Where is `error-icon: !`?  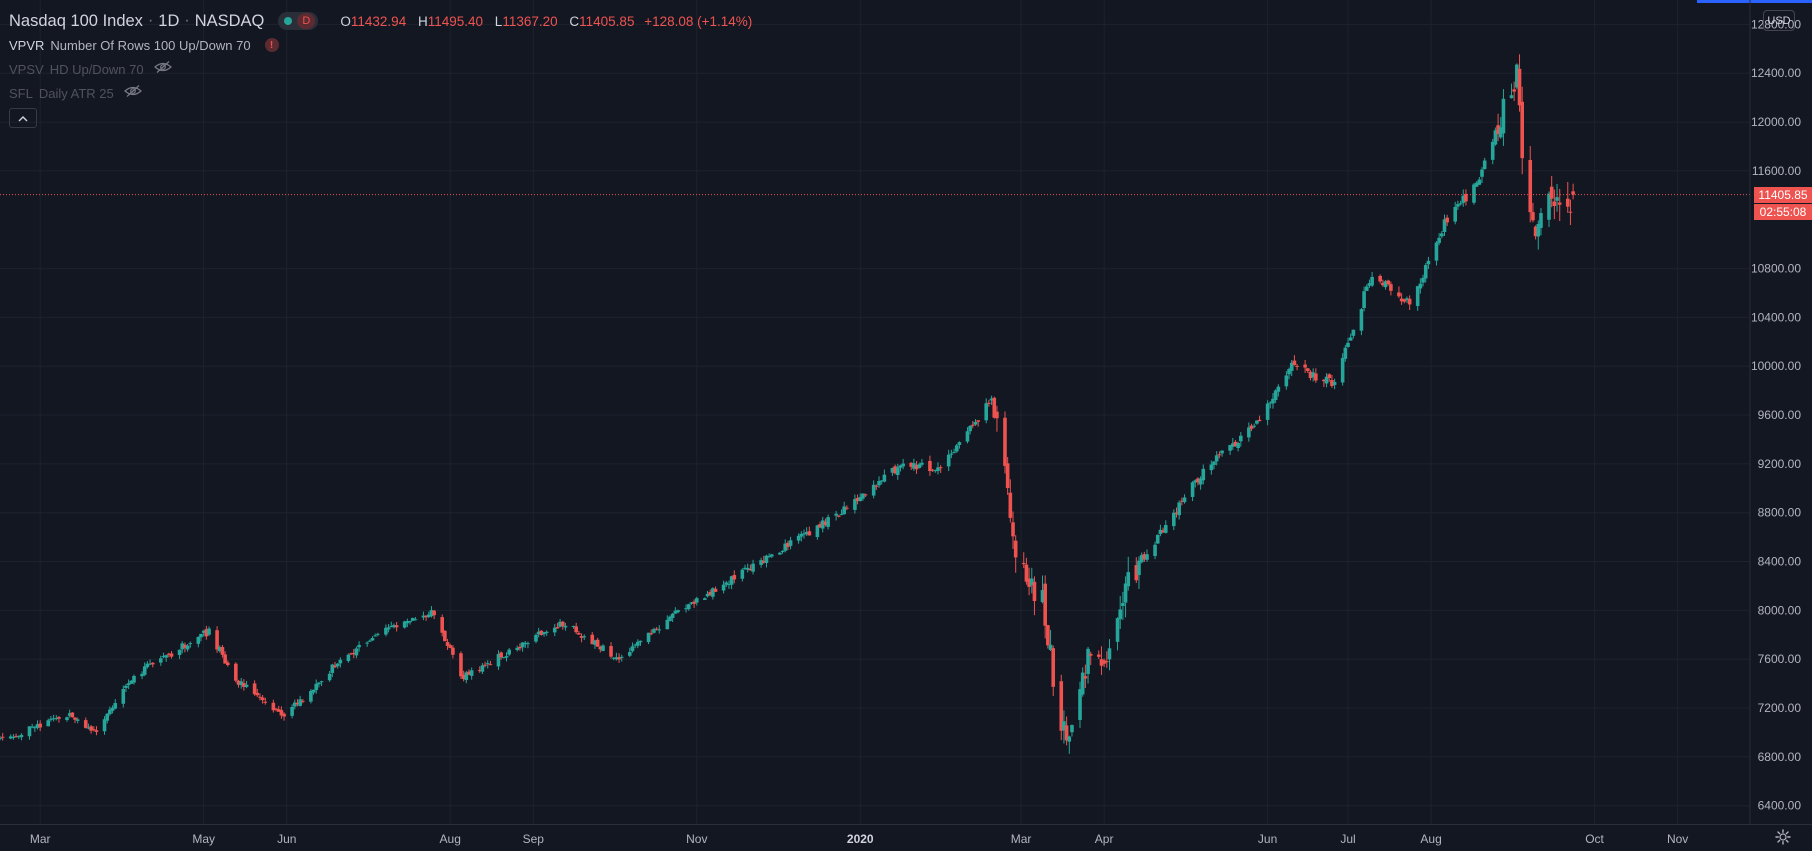 error-icon: ! is located at coordinates (271, 45).